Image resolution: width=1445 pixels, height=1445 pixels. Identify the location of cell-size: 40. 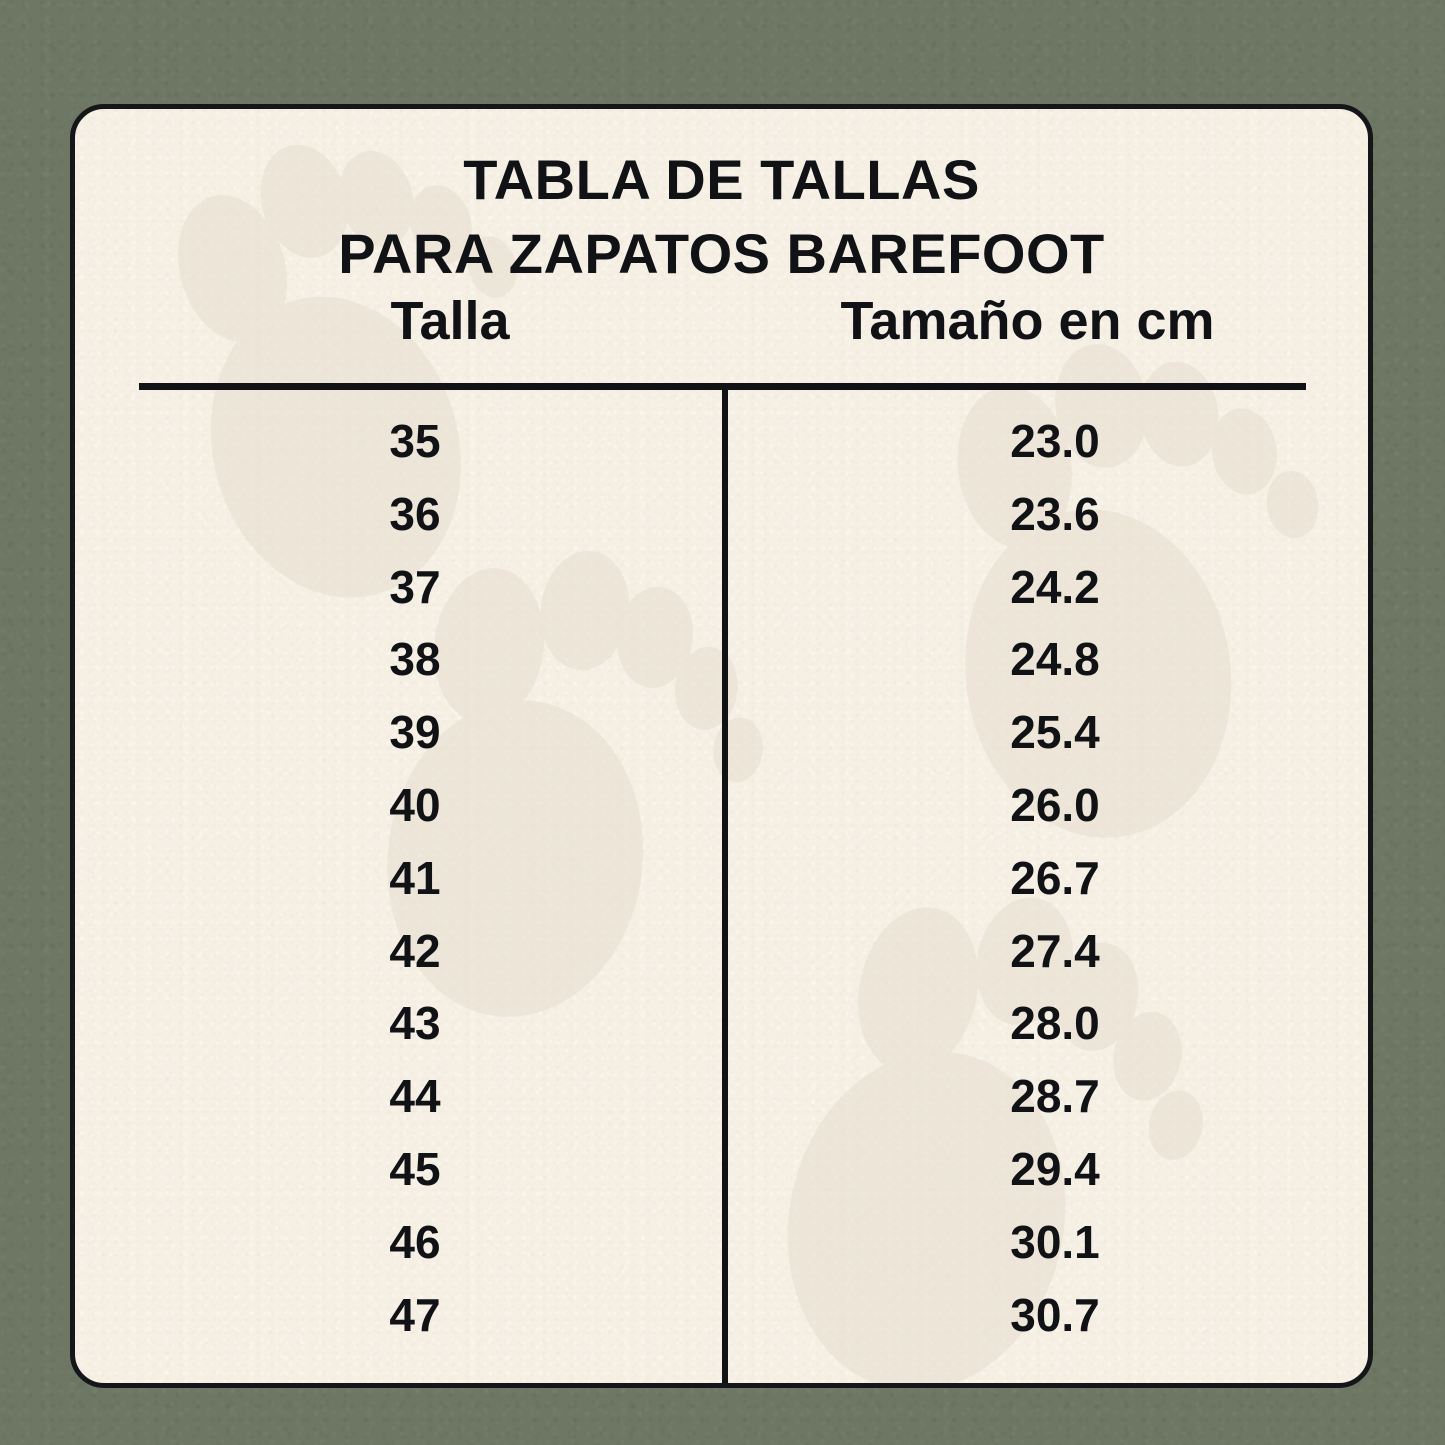
(415, 804).